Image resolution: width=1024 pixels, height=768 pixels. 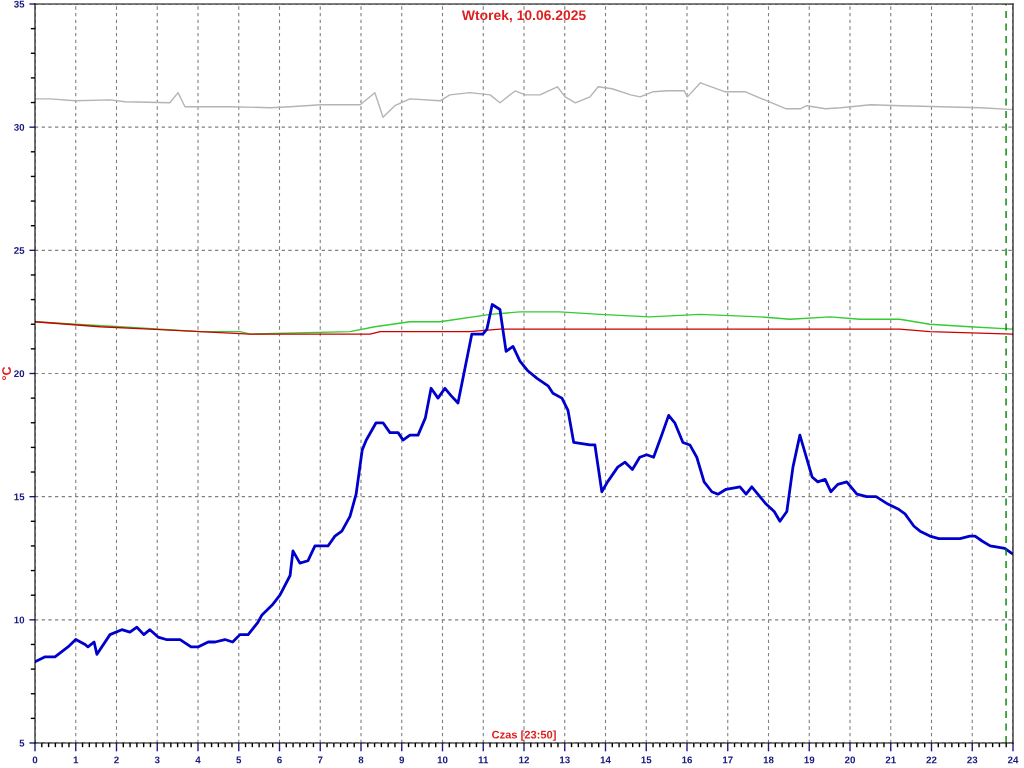 I want to click on x-tick-label: 17, so click(x=727, y=760).